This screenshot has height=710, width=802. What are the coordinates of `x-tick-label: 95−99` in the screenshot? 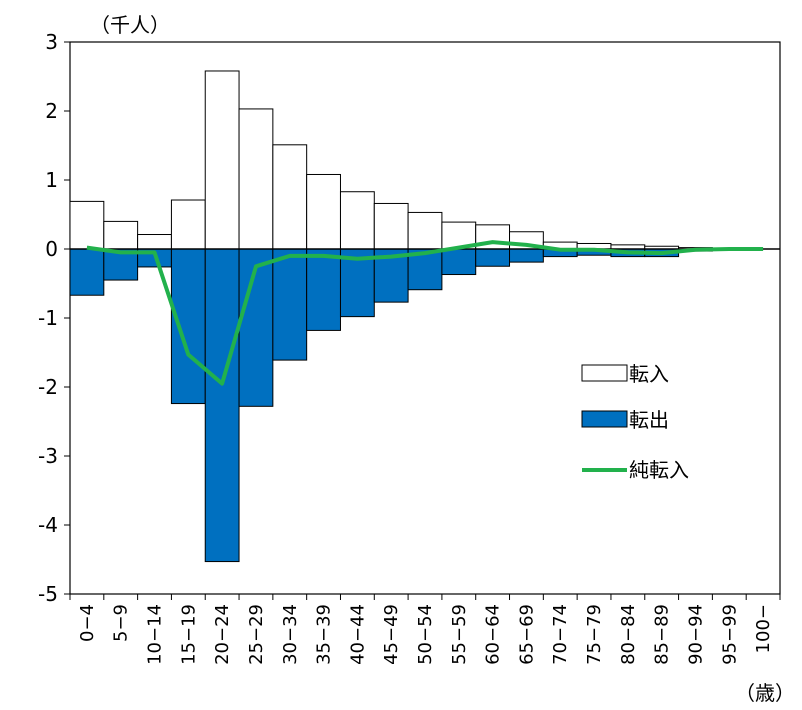 It's located at (729, 634).